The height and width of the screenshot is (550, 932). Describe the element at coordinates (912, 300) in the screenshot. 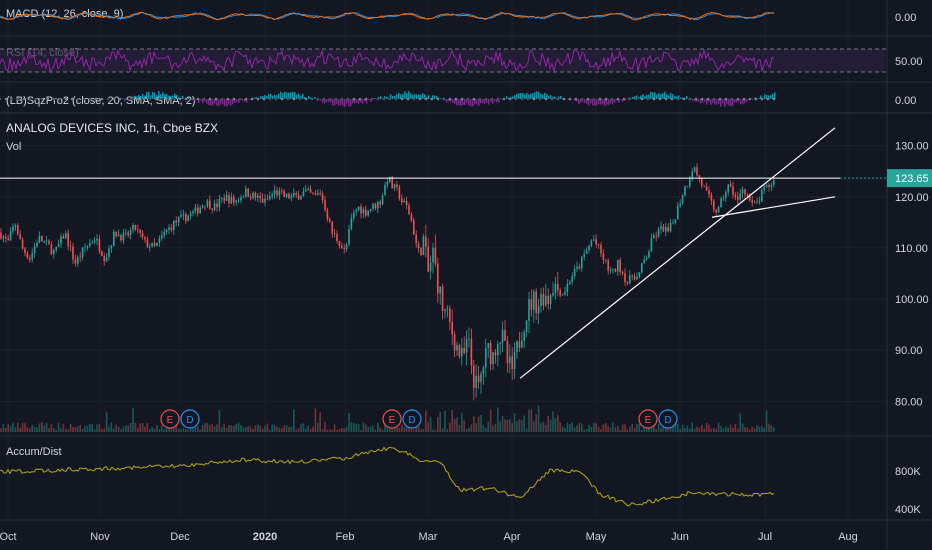

I see `price-axis-label: 100.00` at that location.